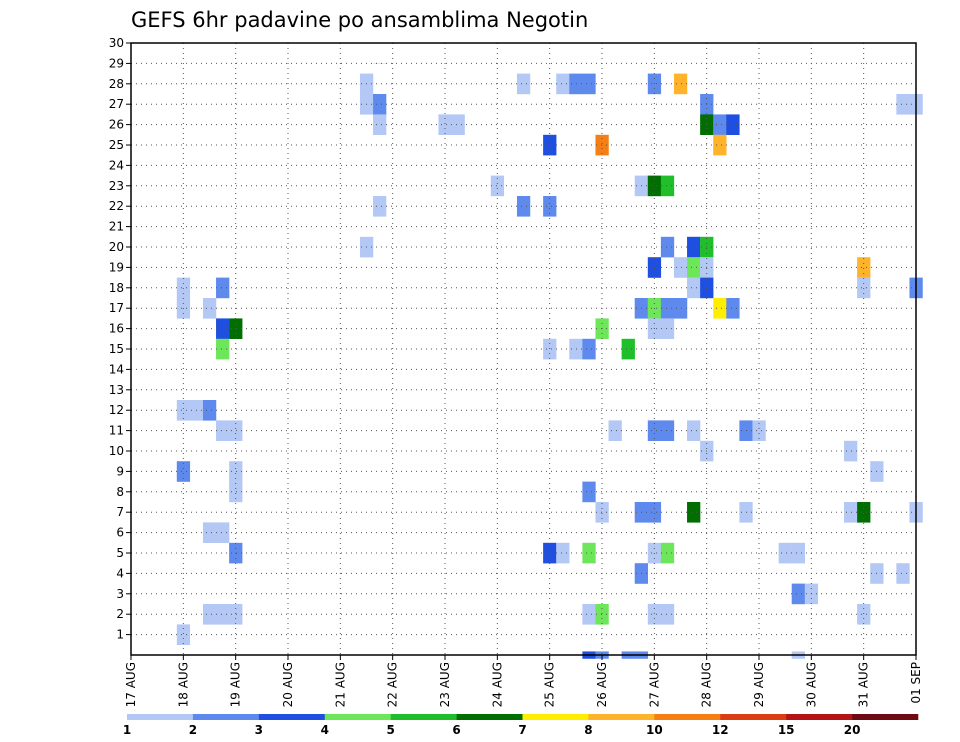  Describe the element at coordinates (236, 684) in the screenshot. I see `x-tick-label: 19 AUG` at that location.